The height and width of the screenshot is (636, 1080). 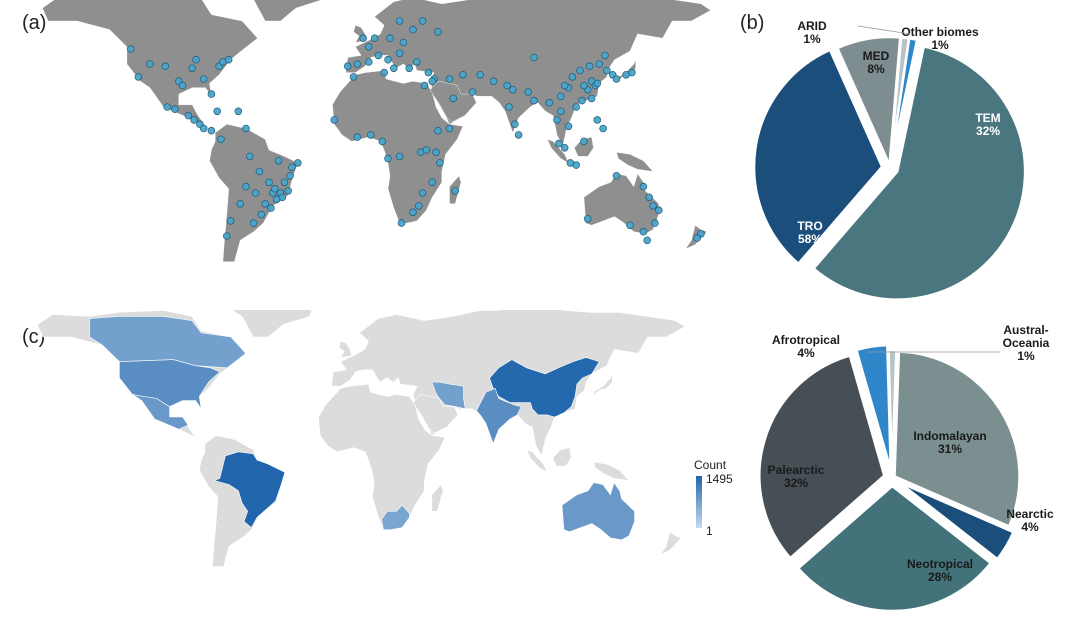 What do you see at coordinates (957, 520) in the screenshot?
I see `realm-pie-slice-nearctic` at bounding box center [957, 520].